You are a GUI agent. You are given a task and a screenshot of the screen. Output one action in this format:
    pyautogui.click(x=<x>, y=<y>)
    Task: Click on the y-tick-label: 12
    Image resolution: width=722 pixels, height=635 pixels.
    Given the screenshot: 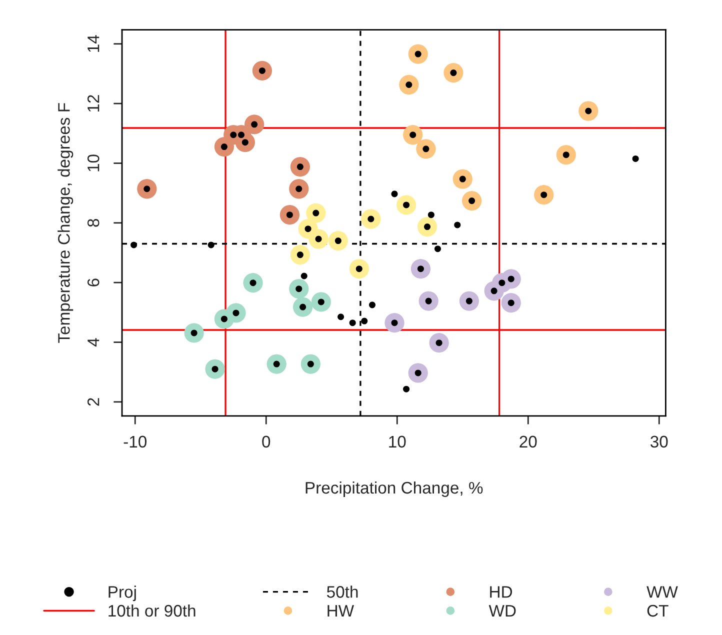 What is the action you would take?
    pyautogui.click(x=93, y=103)
    